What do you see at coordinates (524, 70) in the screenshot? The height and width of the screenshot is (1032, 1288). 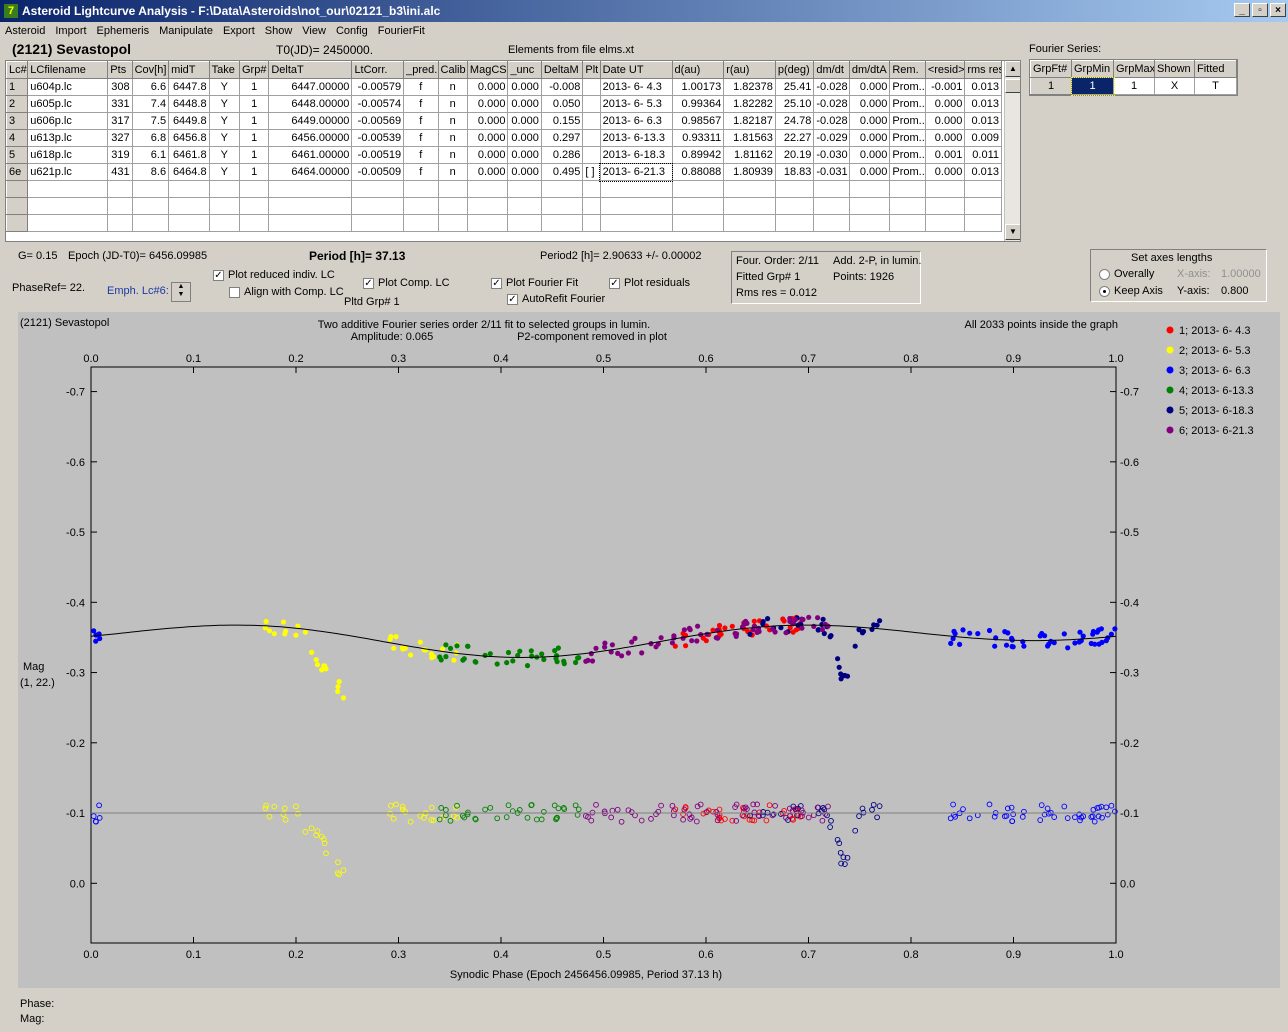 I see `col-header: _unc` at bounding box center [524, 70].